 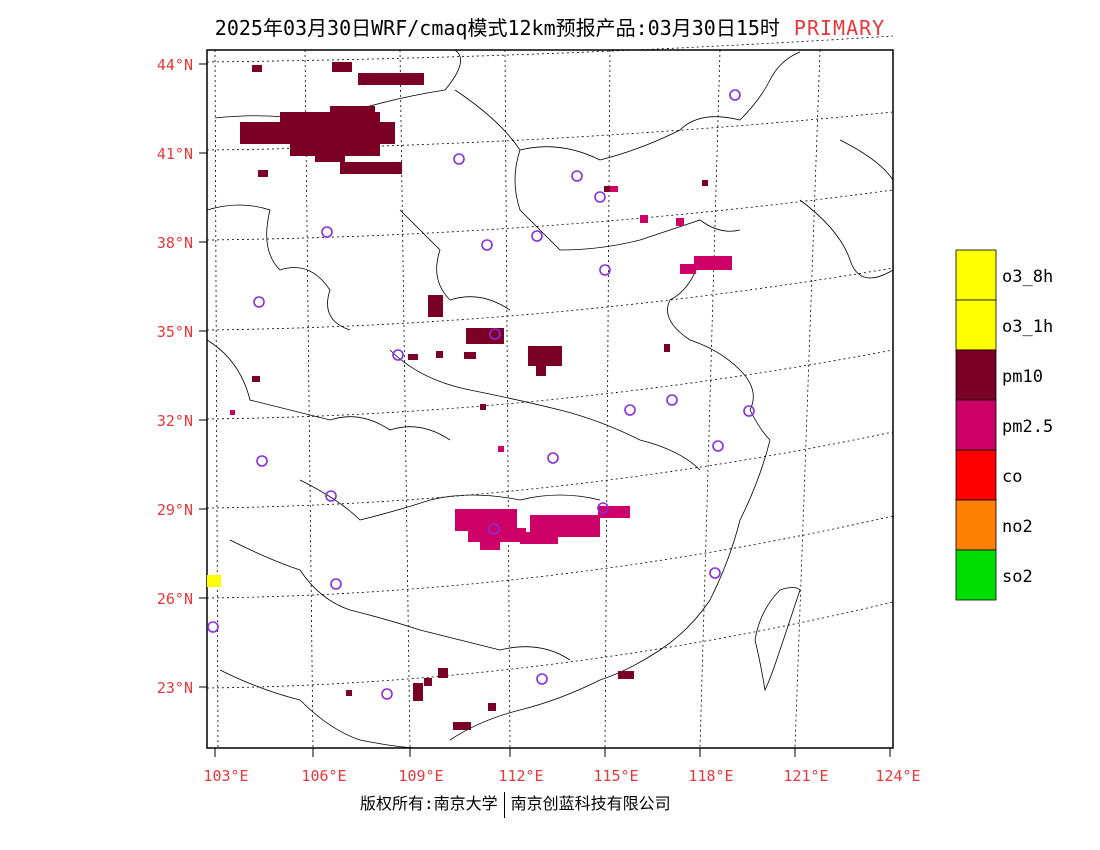 What do you see at coordinates (615, 776) in the screenshot?
I see `lon-label: 115°E` at bounding box center [615, 776].